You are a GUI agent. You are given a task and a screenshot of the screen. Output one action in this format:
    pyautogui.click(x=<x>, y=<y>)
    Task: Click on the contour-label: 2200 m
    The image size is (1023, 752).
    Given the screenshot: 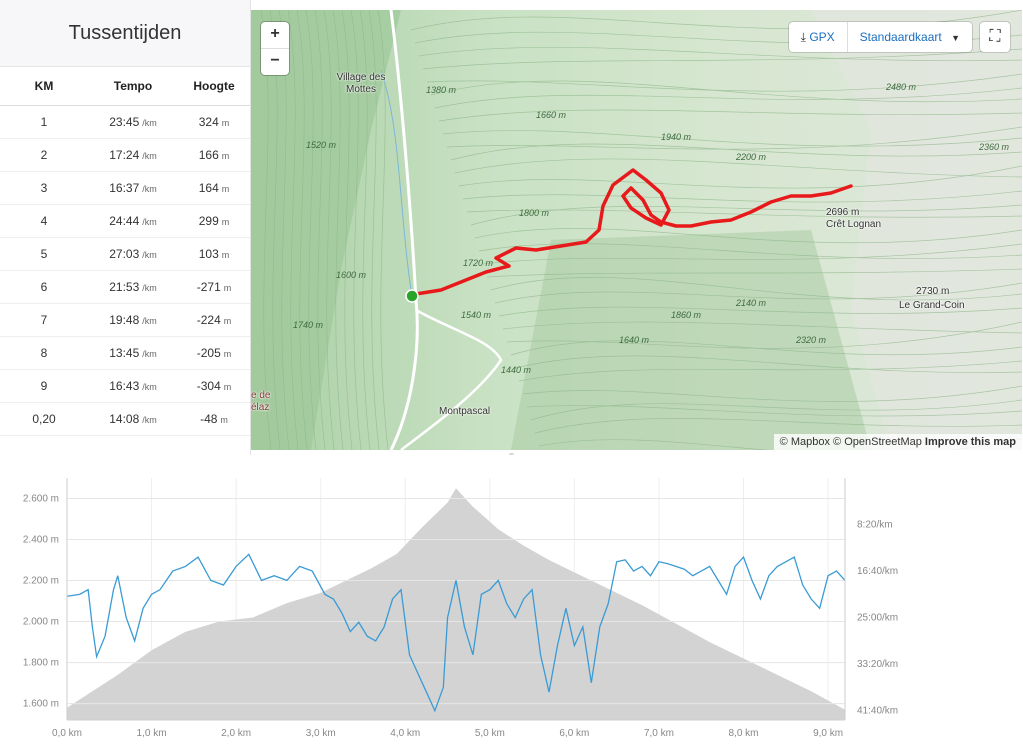 What is the action you would take?
    pyautogui.click(x=751, y=157)
    